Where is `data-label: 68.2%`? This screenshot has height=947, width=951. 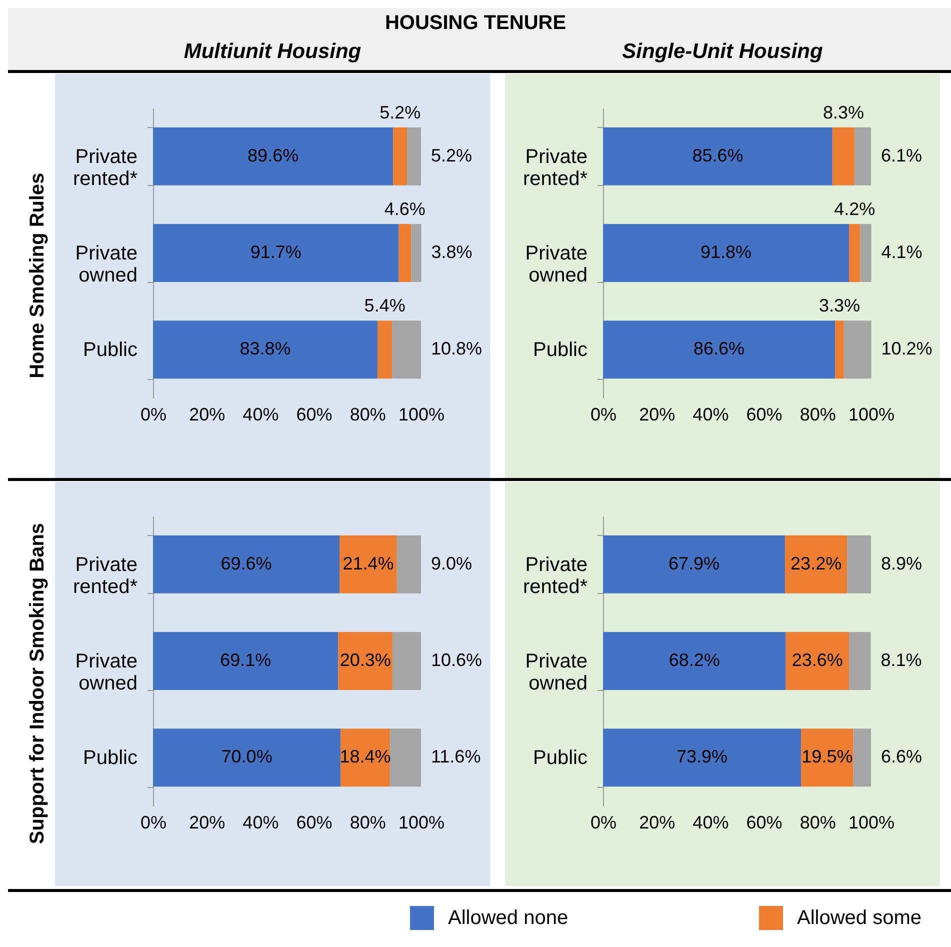 data-label: 68.2% is located at coordinates (694, 660).